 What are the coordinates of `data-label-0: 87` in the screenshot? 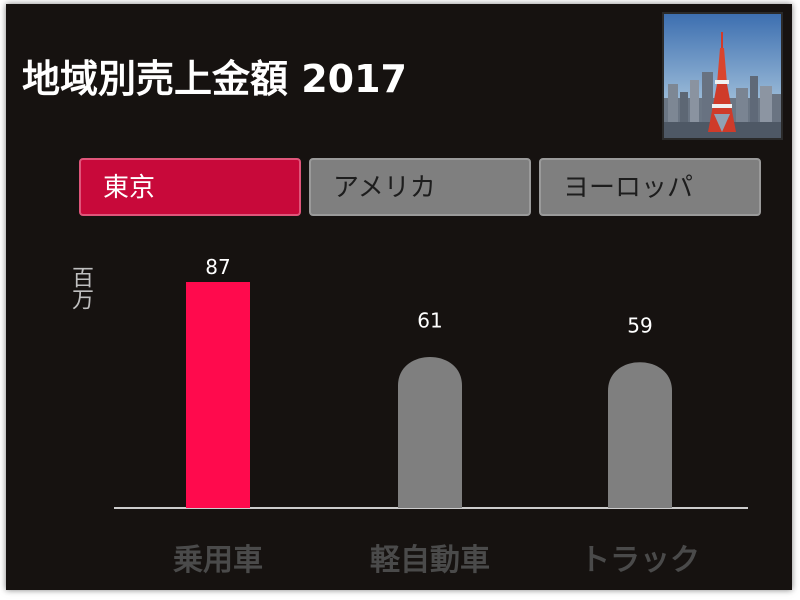 It's located at (217, 267).